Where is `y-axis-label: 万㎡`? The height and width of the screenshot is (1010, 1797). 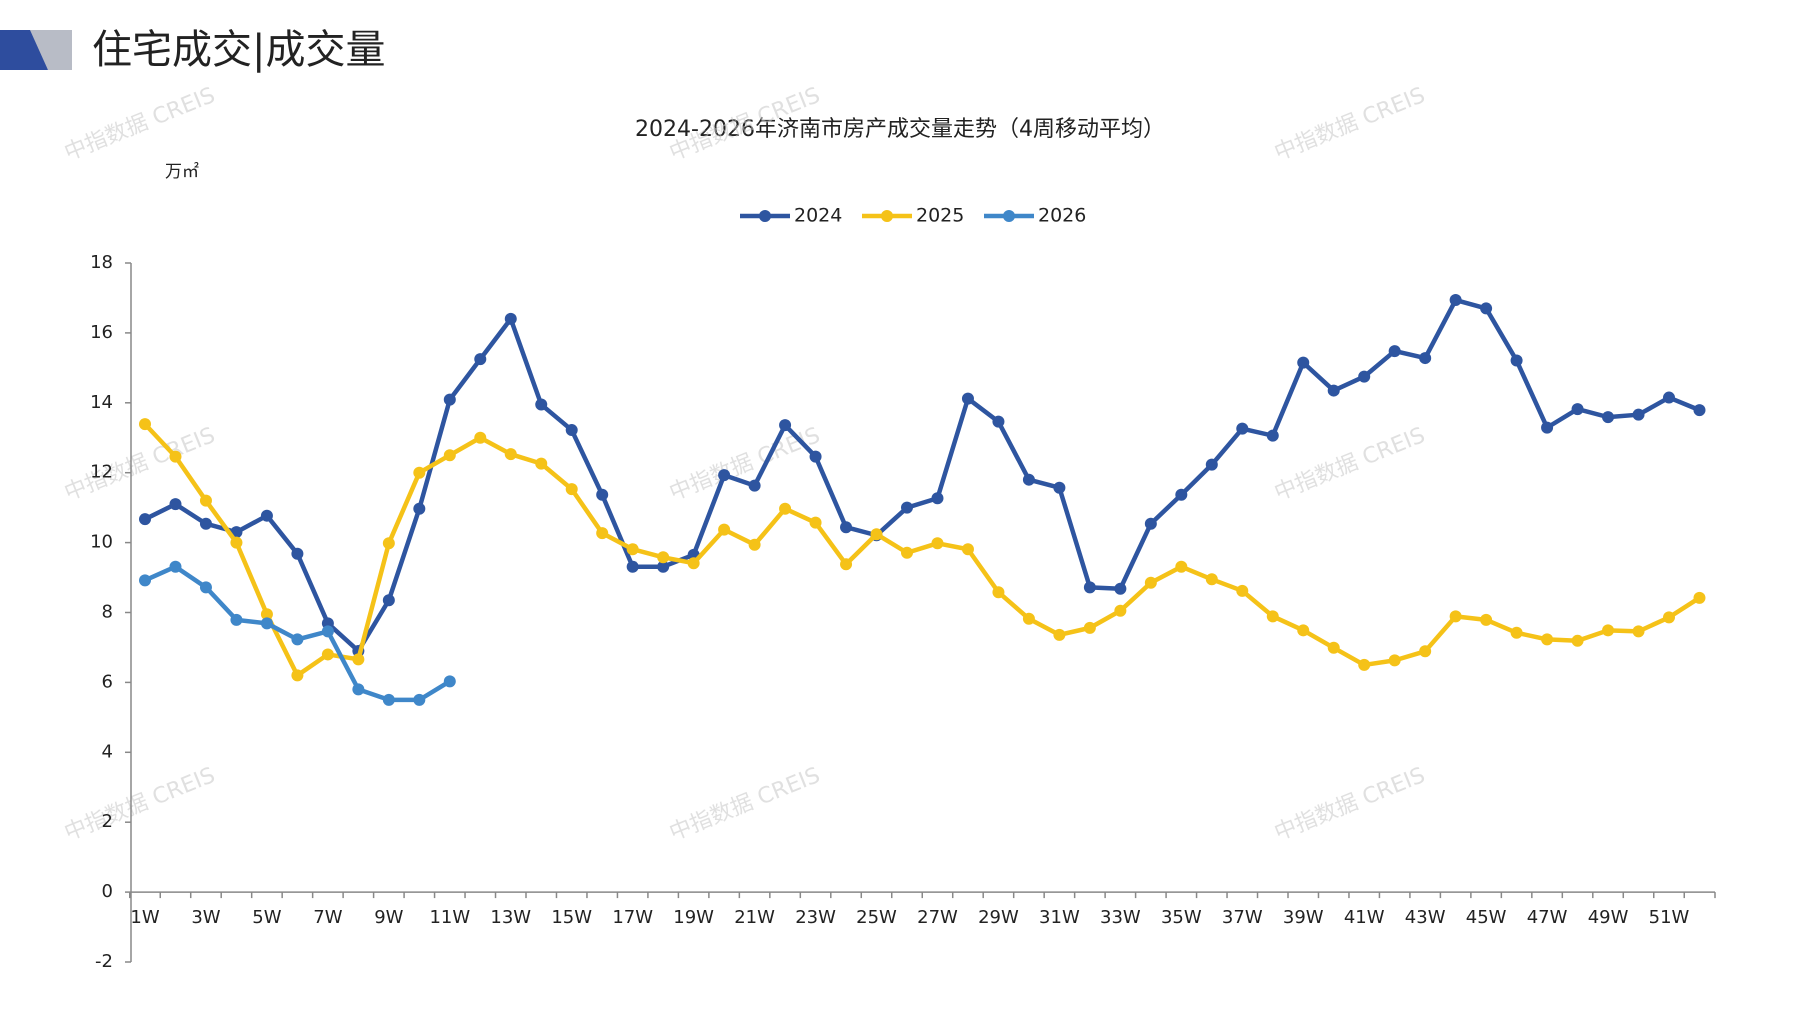 y-axis-label: 万㎡ is located at coordinates (182, 172).